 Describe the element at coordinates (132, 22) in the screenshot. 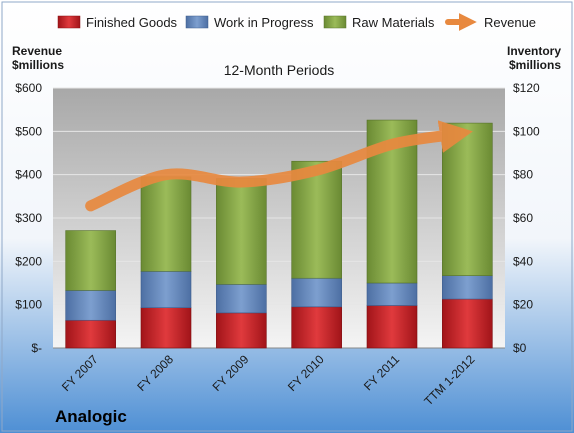

I see `legend-label-finished-goods: Finished Goods` at that location.